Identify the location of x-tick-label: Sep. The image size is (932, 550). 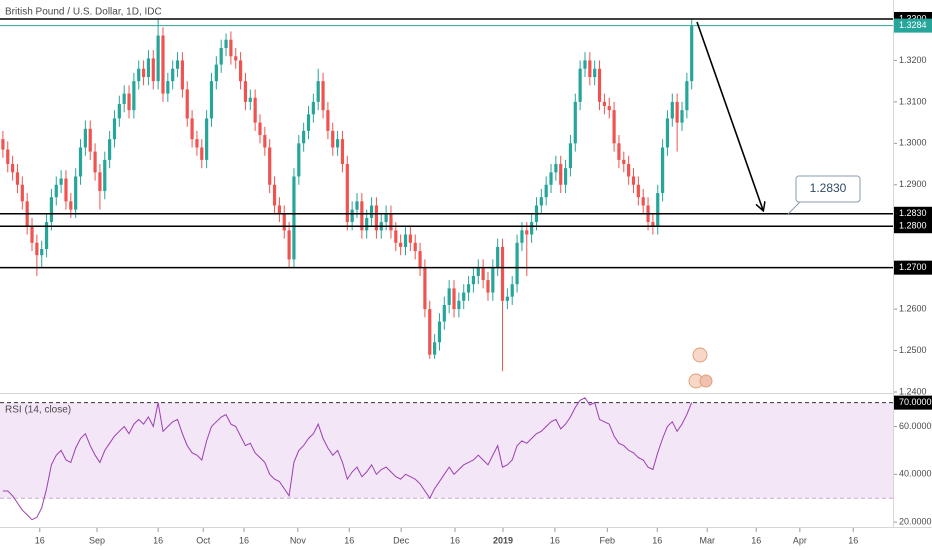
(97, 540).